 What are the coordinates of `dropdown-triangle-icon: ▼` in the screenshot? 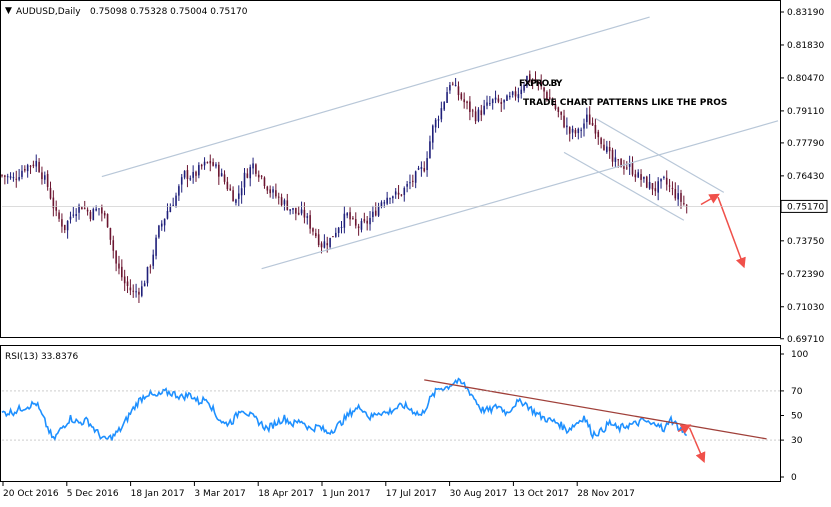 It's located at (8, 11).